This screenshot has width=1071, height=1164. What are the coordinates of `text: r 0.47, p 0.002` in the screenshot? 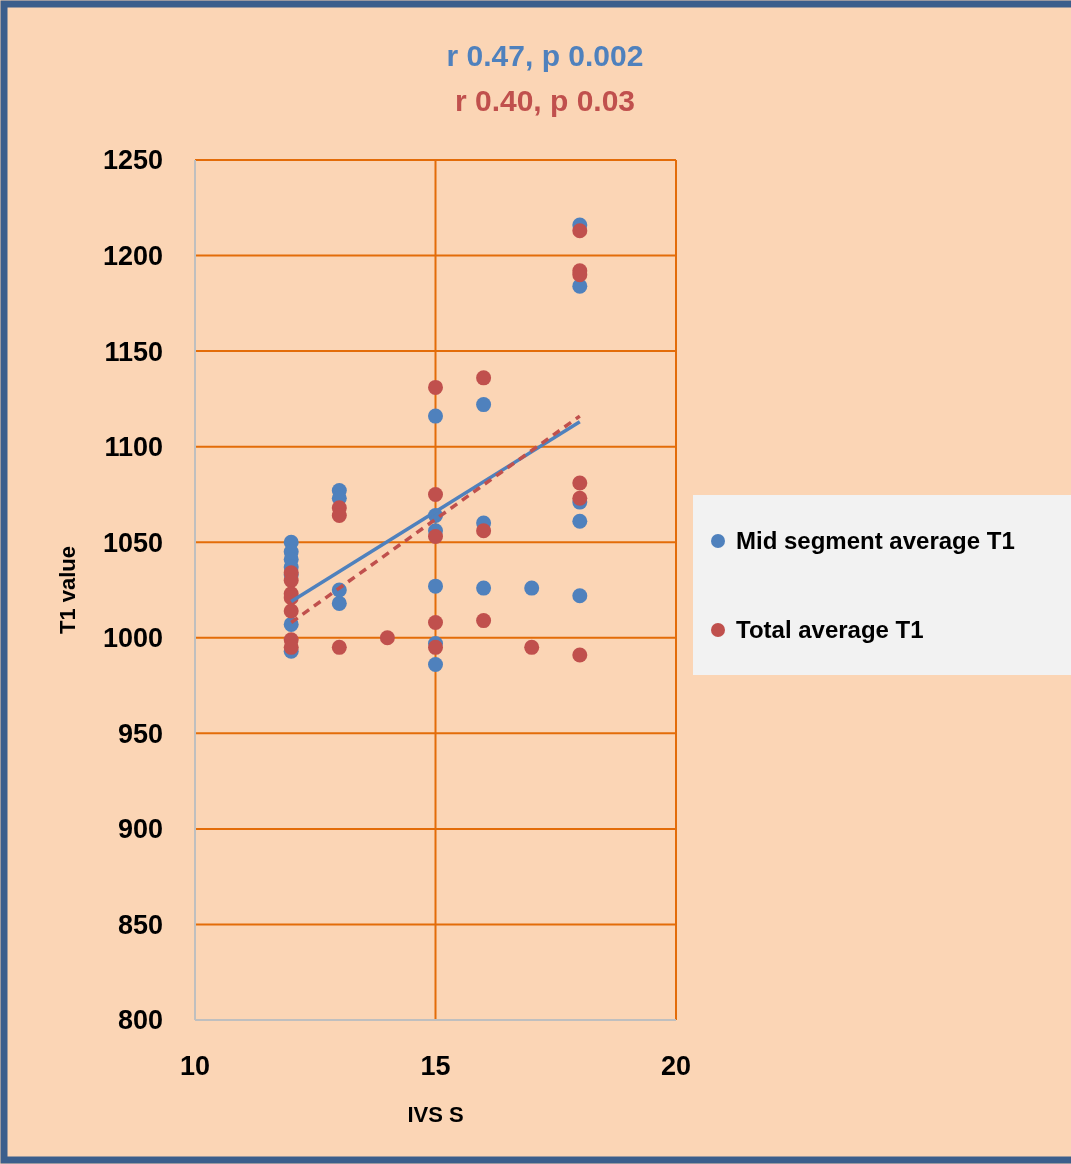 It's located at (545, 55).